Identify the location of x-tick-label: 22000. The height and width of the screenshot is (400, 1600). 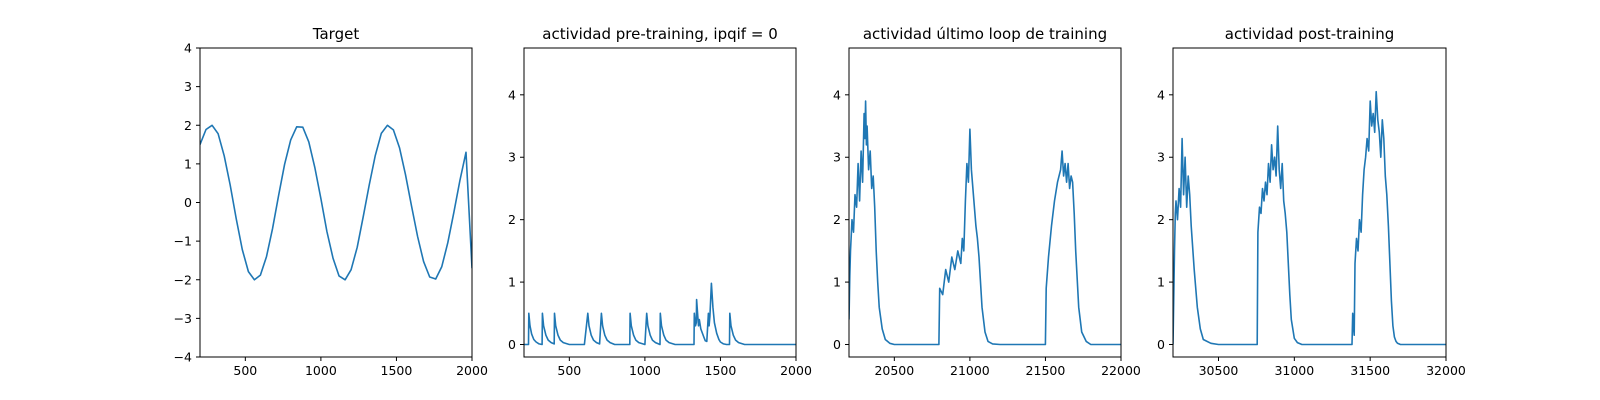
(1121, 370).